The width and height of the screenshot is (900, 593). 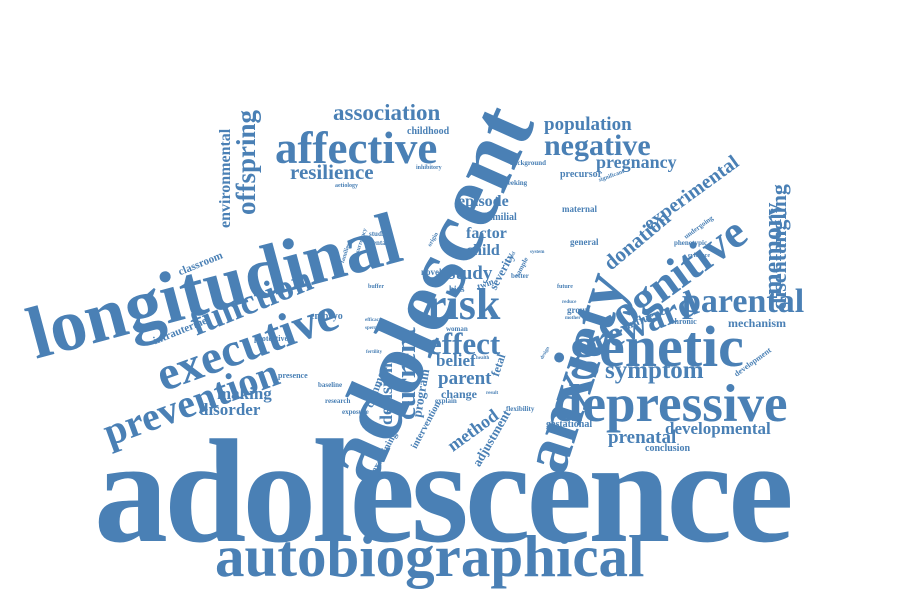 I want to click on word-research: research, so click(x=338, y=401).